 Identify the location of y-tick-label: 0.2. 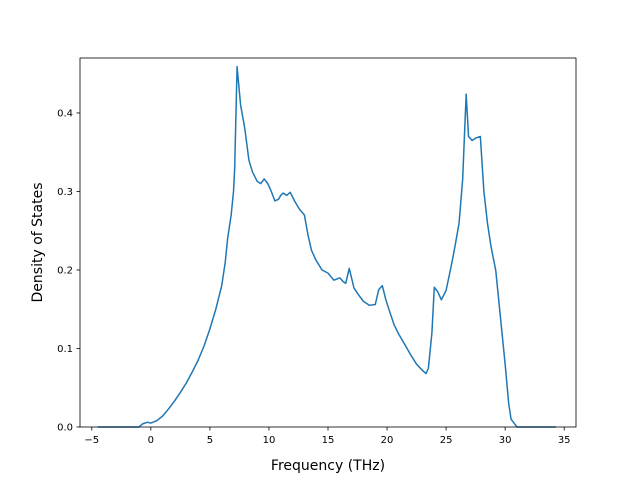
(65, 270).